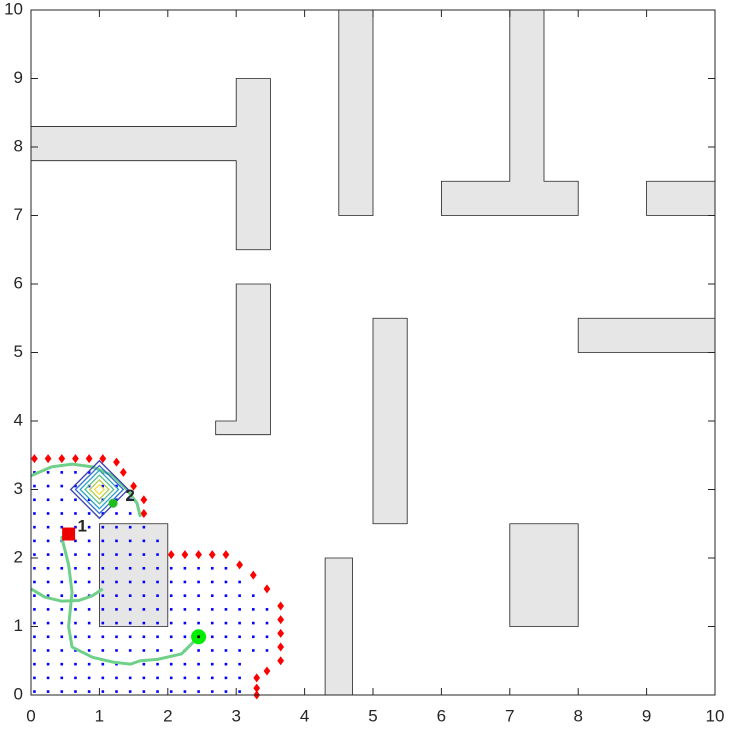 The height and width of the screenshot is (731, 731). What do you see at coordinates (646, 335) in the screenshot?
I see `obstacle` at bounding box center [646, 335].